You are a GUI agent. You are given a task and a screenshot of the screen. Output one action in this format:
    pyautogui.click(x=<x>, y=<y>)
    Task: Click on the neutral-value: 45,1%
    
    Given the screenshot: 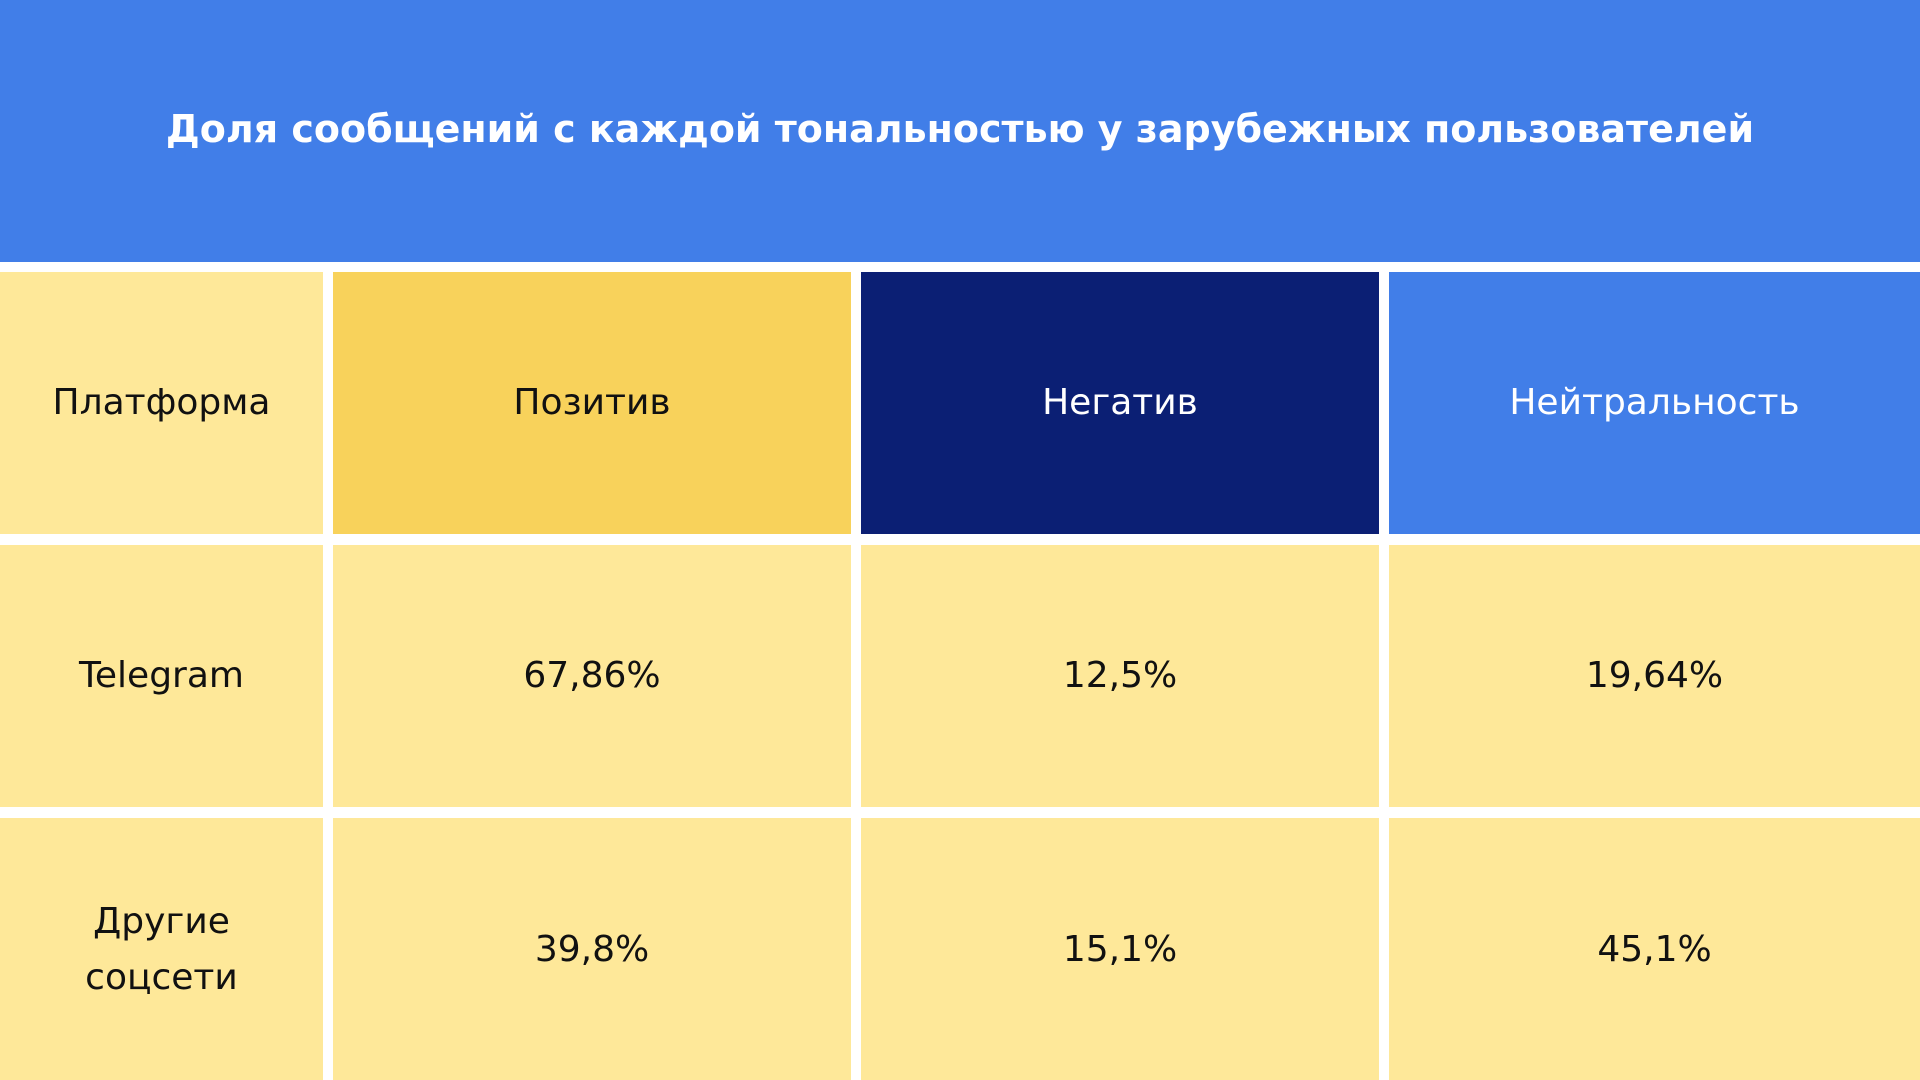 What is the action you would take?
    pyautogui.click(x=1654, y=949)
    